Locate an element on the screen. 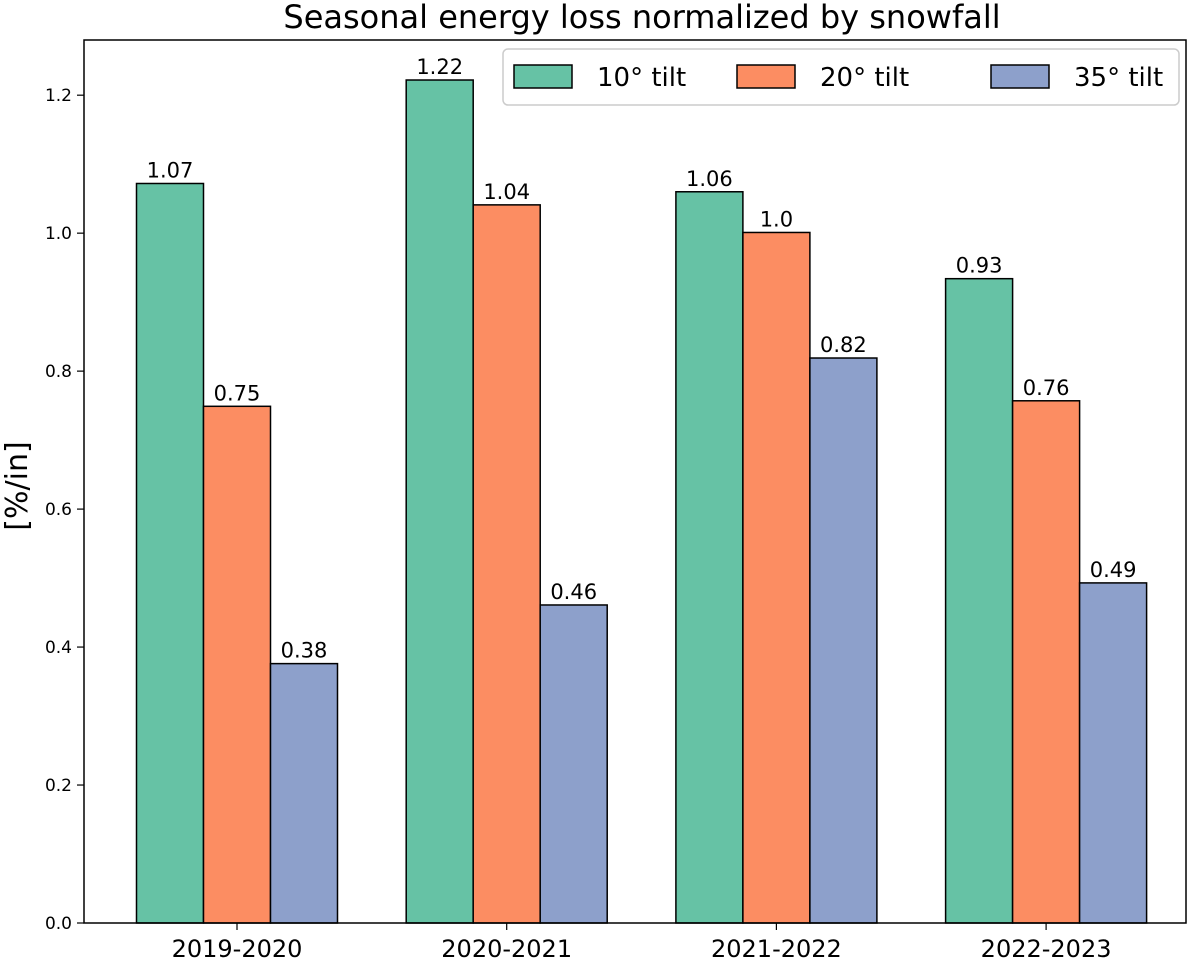  legend-entry-label: 35° tilt is located at coordinates (1118, 78).